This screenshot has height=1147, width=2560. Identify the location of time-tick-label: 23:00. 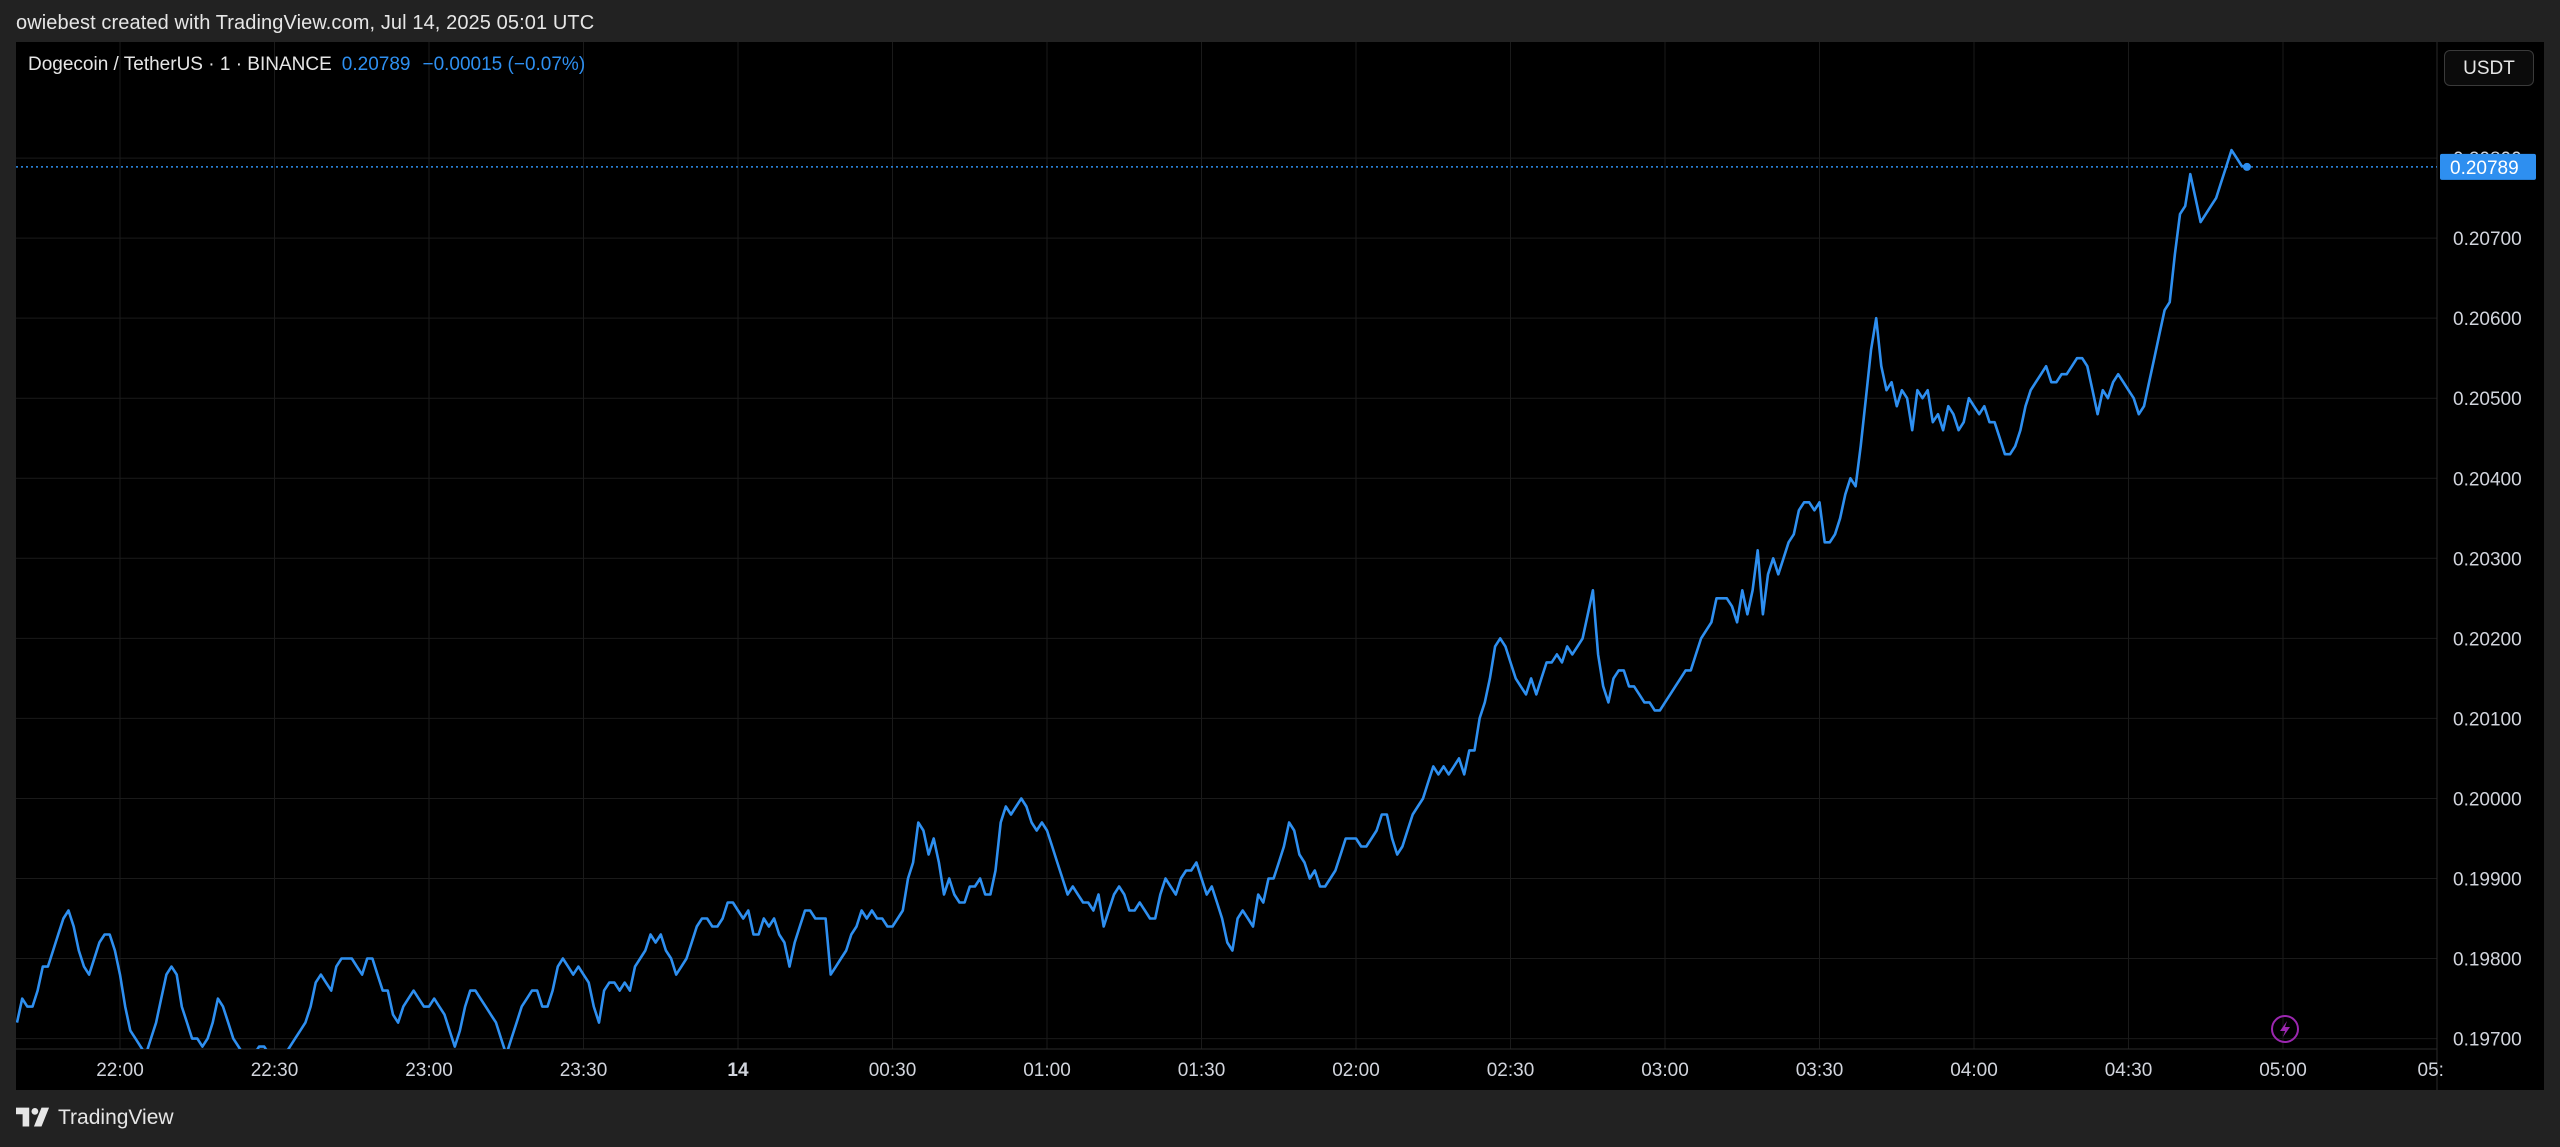
(429, 1070).